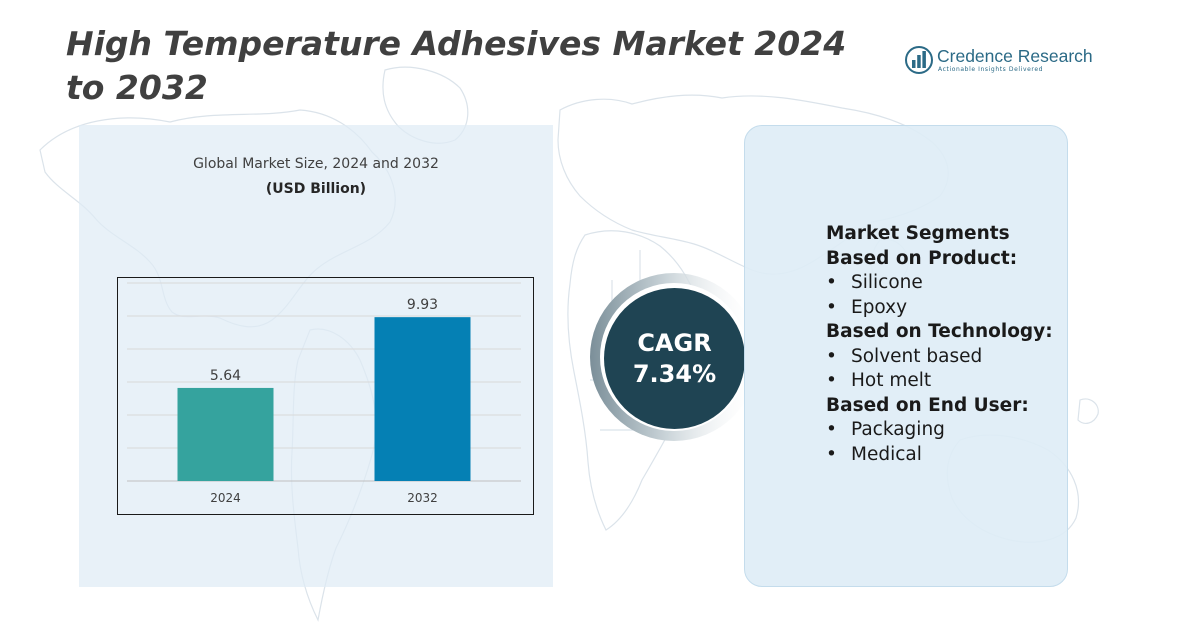 The image size is (1195, 635). What do you see at coordinates (939, 283) in the screenshot?
I see `segment-item: • Silicone` at bounding box center [939, 283].